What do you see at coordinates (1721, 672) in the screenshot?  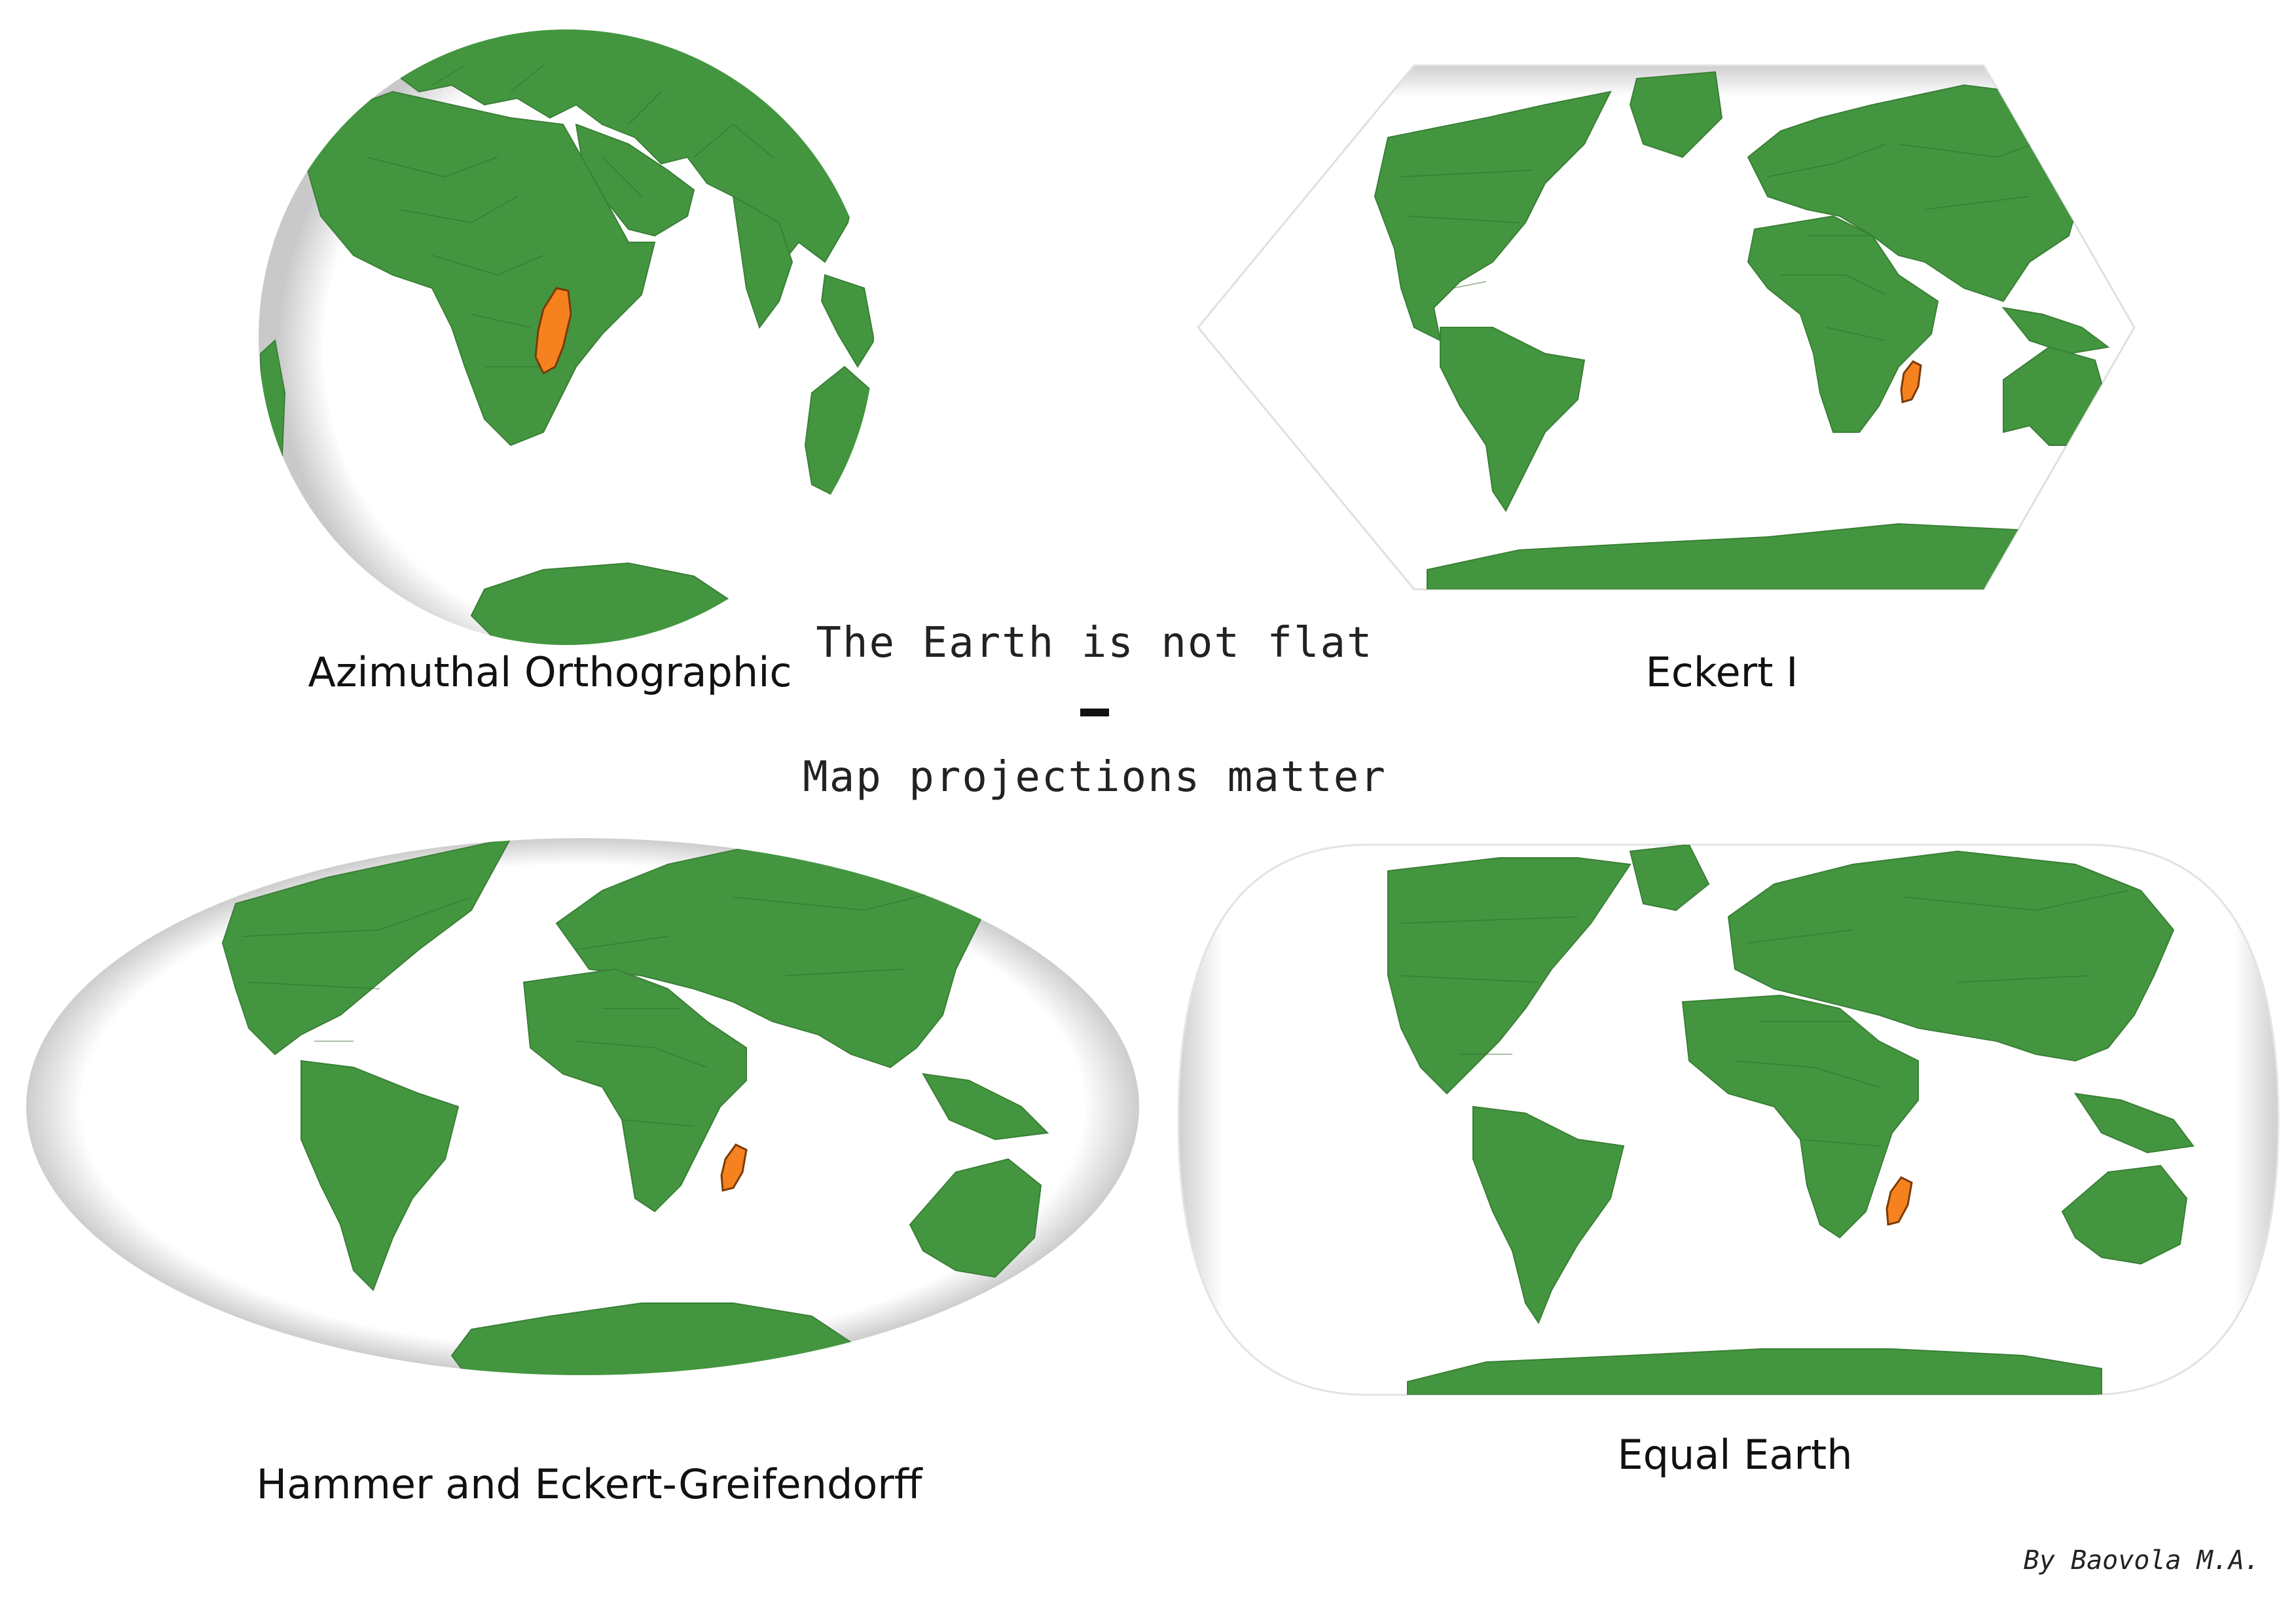 I see `label-eckert-1: Eckert I` at bounding box center [1721, 672].